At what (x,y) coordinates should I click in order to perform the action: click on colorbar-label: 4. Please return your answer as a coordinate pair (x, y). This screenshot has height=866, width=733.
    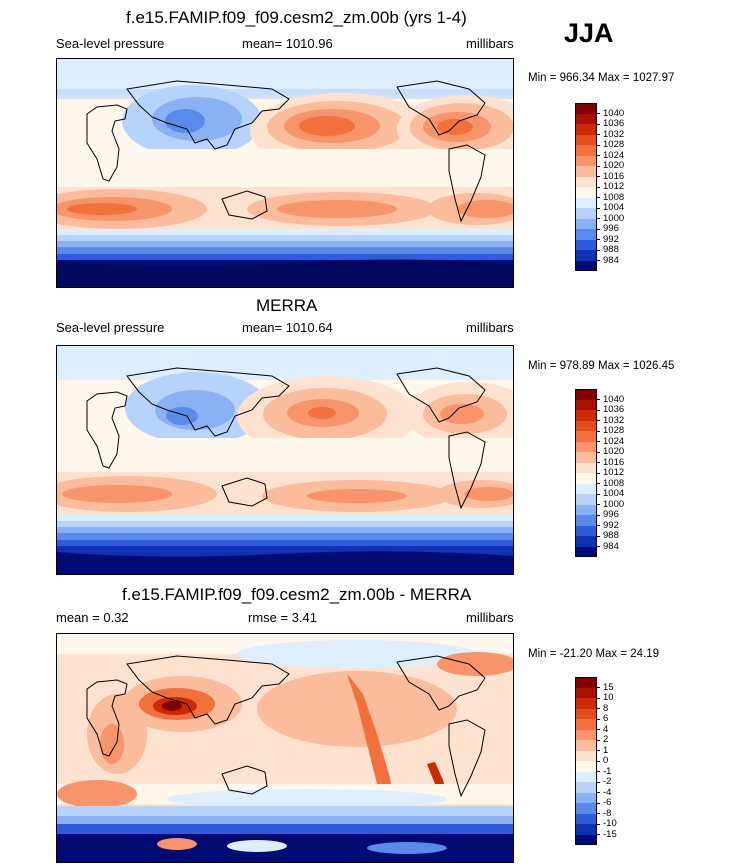
    Looking at the image, I should click on (606, 729).